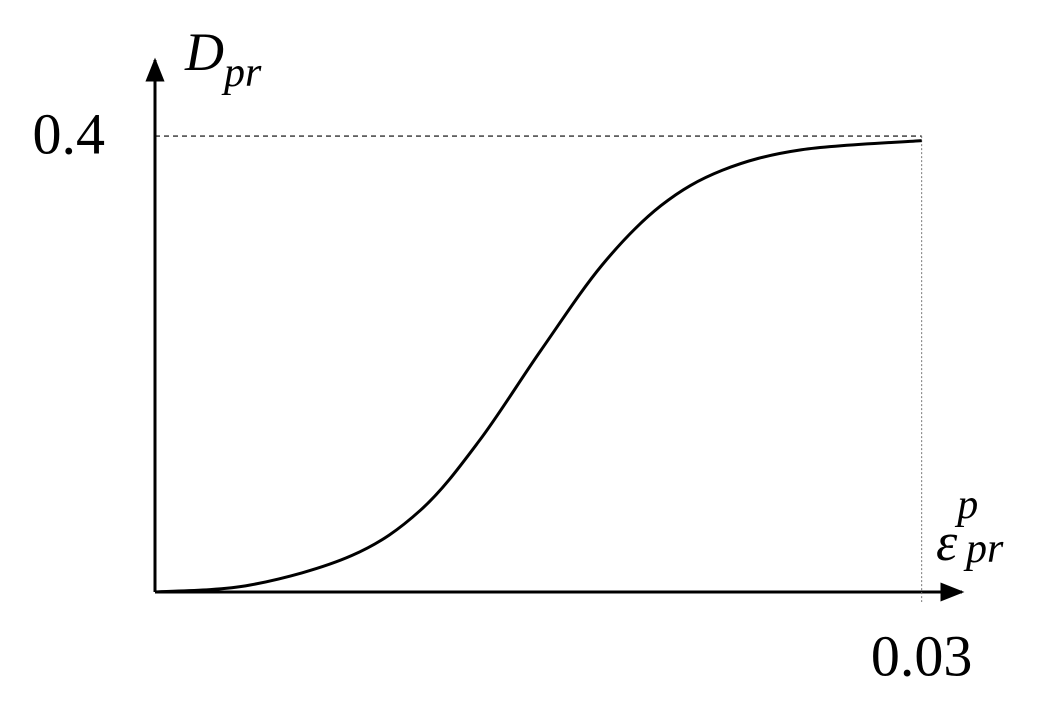 This screenshot has width=1050, height=708. Describe the element at coordinates (947, 542) in the screenshot. I see `x-label-base: ε` at that location.